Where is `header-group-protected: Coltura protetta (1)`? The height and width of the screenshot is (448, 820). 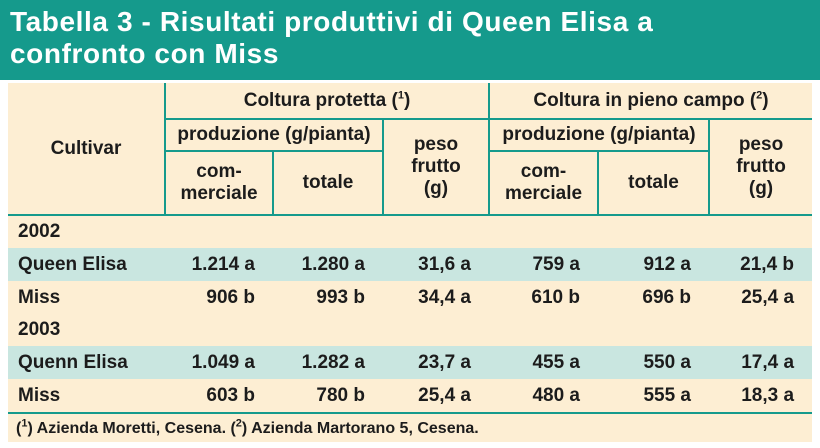 header-group-protected: Coltura protetta (1) is located at coordinates (326, 101).